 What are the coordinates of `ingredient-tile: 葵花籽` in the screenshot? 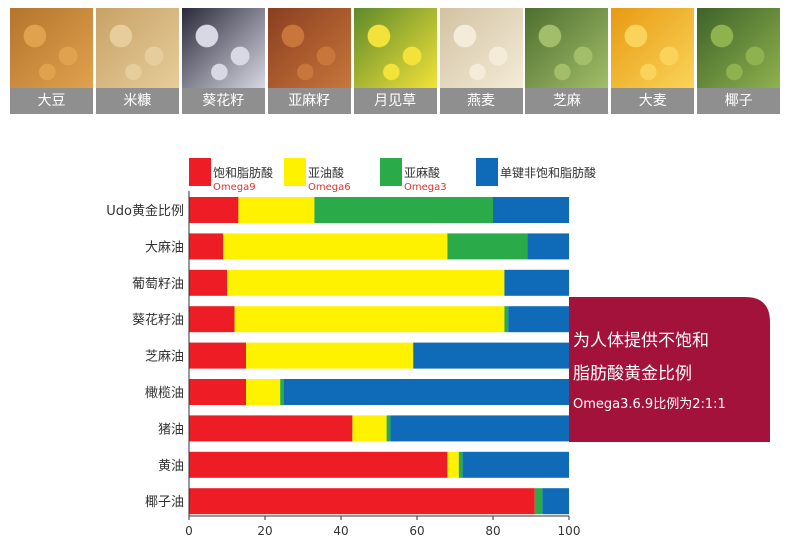 It's located at (223, 61).